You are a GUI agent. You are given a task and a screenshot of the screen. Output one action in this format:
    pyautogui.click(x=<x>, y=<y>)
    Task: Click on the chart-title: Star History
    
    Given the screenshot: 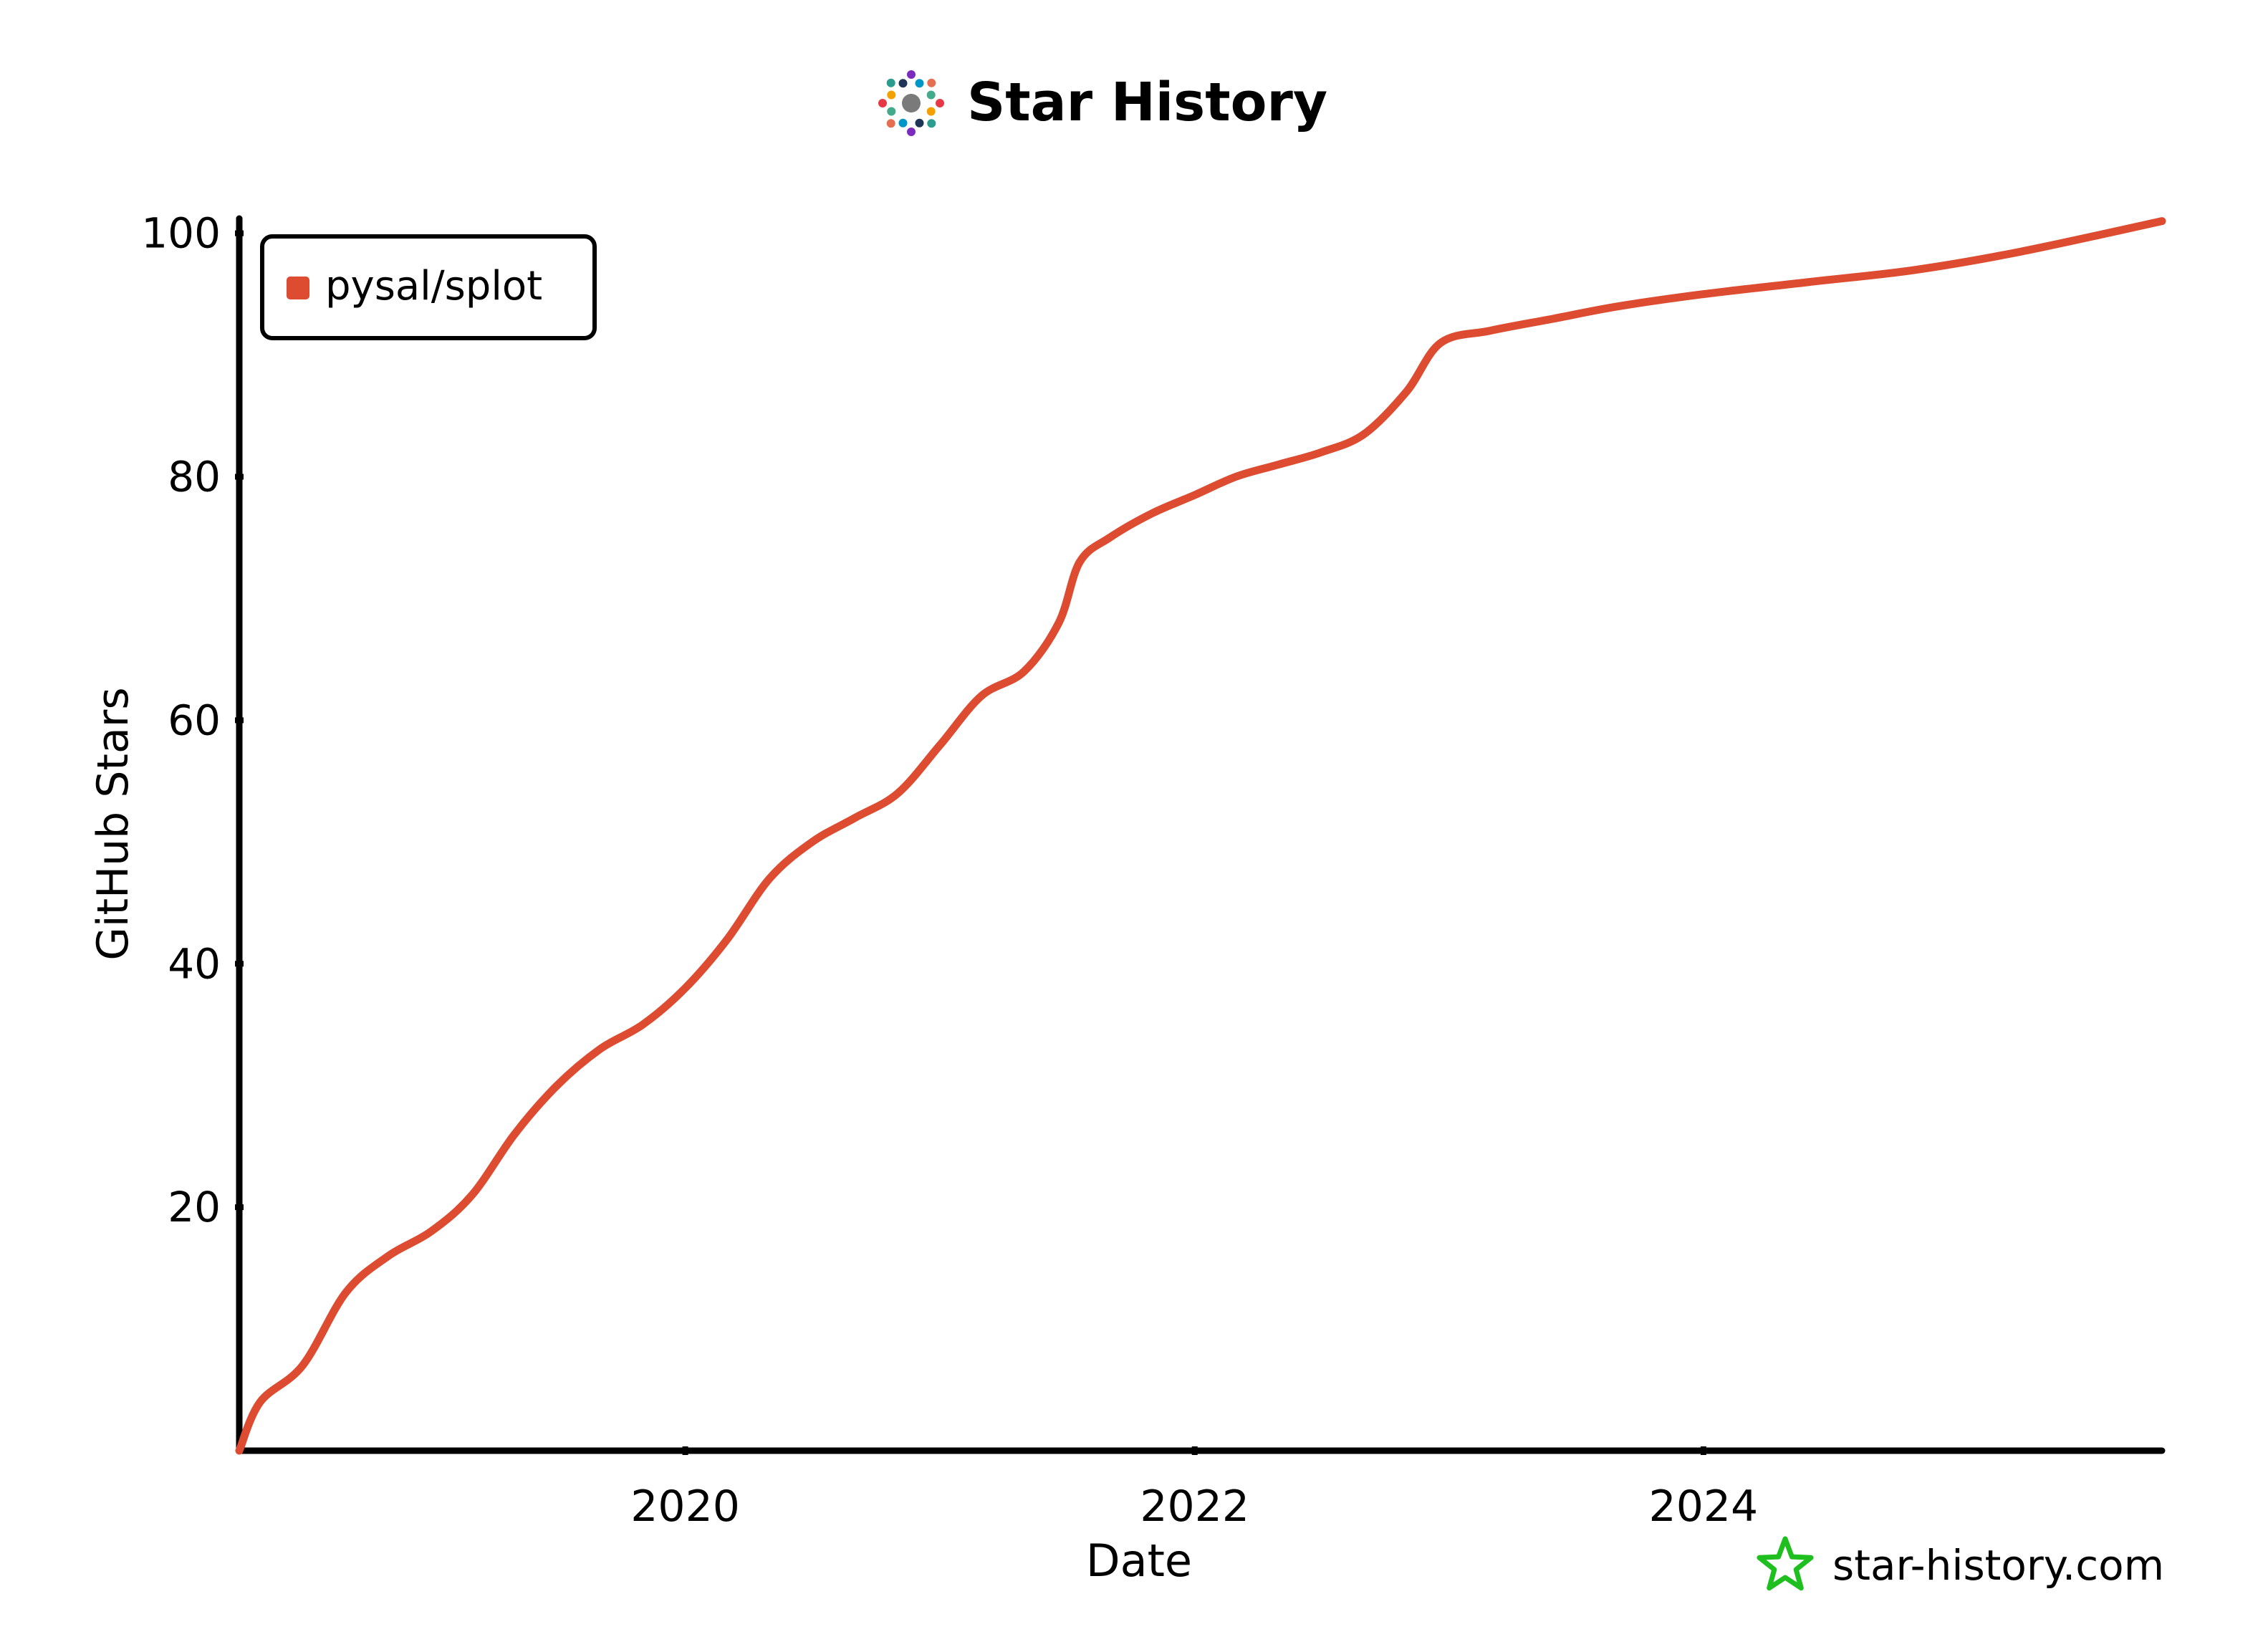 What is the action you would take?
    pyautogui.click(x=1147, y=102)
    